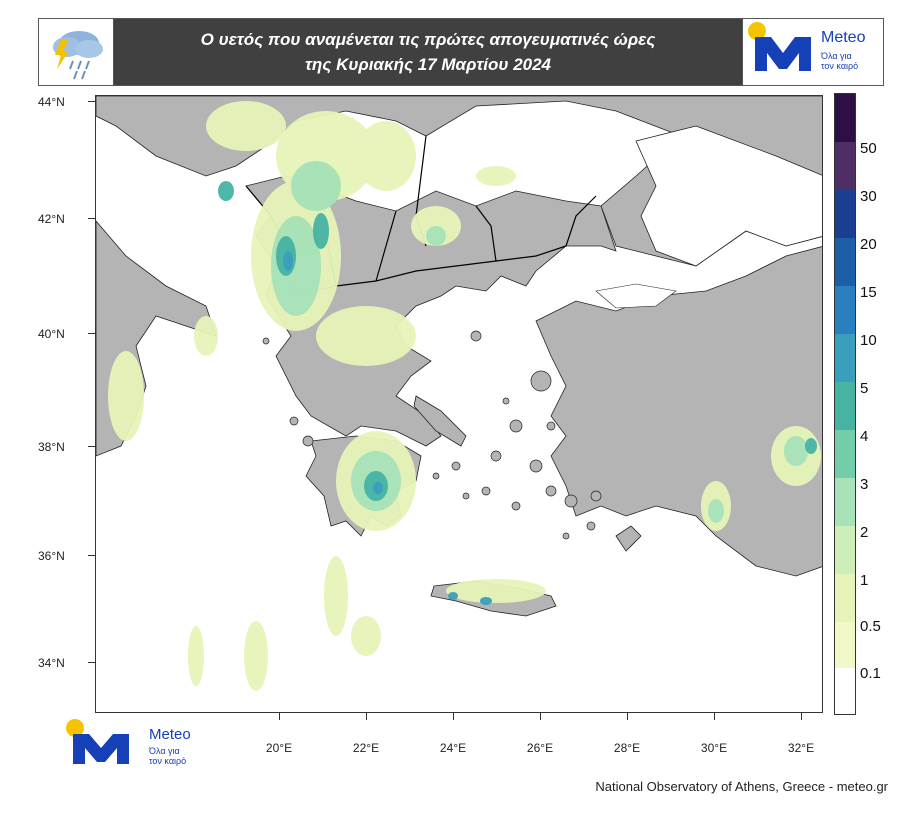 The image size is (900, 816). I want to click on aegean-islands, so click(432, 435).